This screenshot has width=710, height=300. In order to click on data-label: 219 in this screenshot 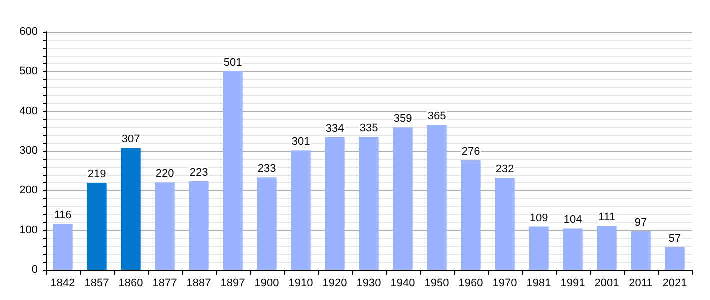, I will do `click(97, 174)`.